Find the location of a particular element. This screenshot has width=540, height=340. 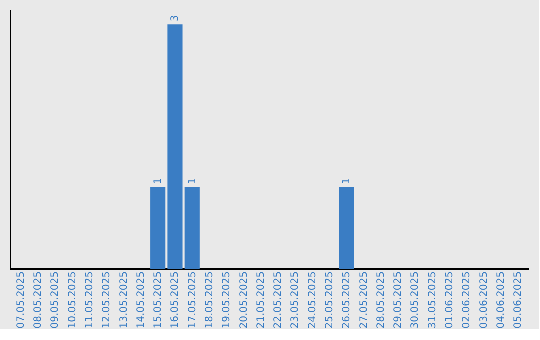

data-label: 3 is located at coordinates (176, 18).